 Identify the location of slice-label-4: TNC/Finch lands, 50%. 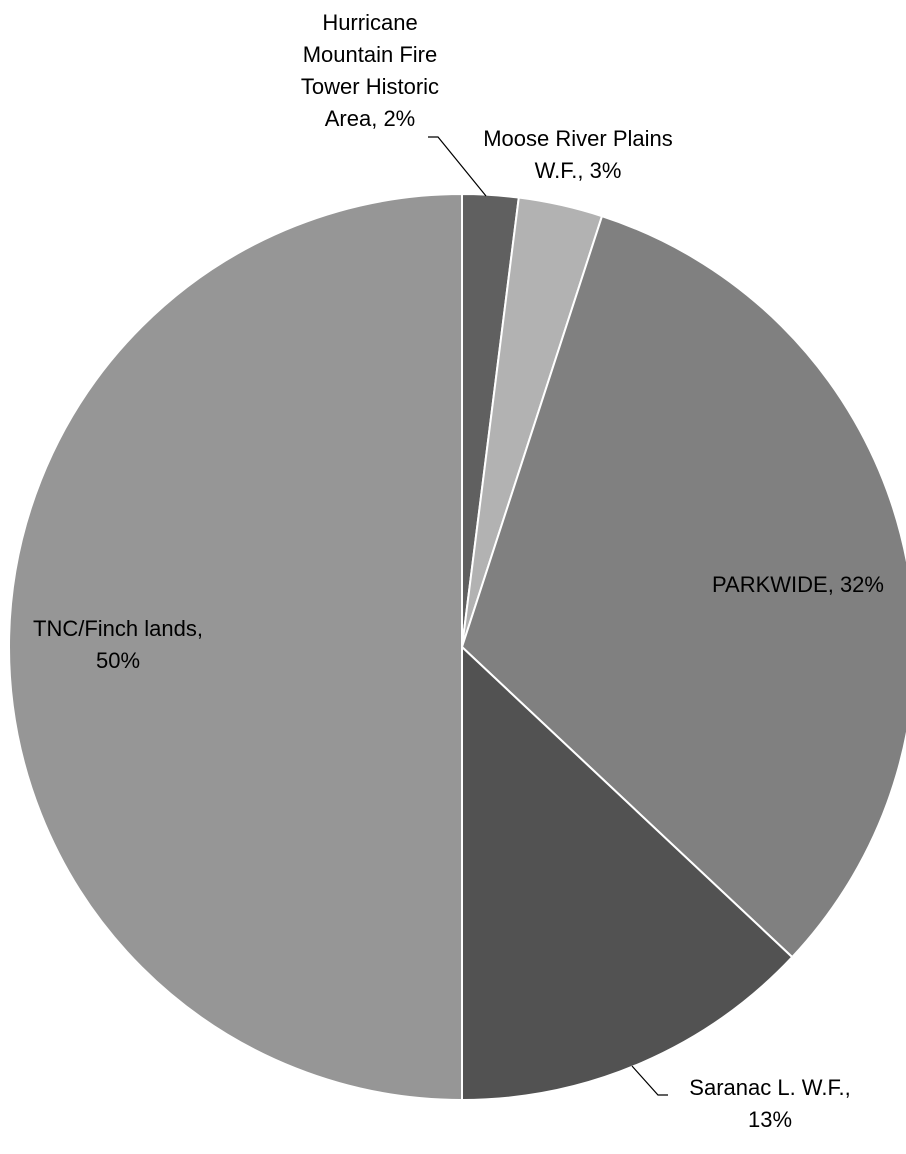
(118, 644).